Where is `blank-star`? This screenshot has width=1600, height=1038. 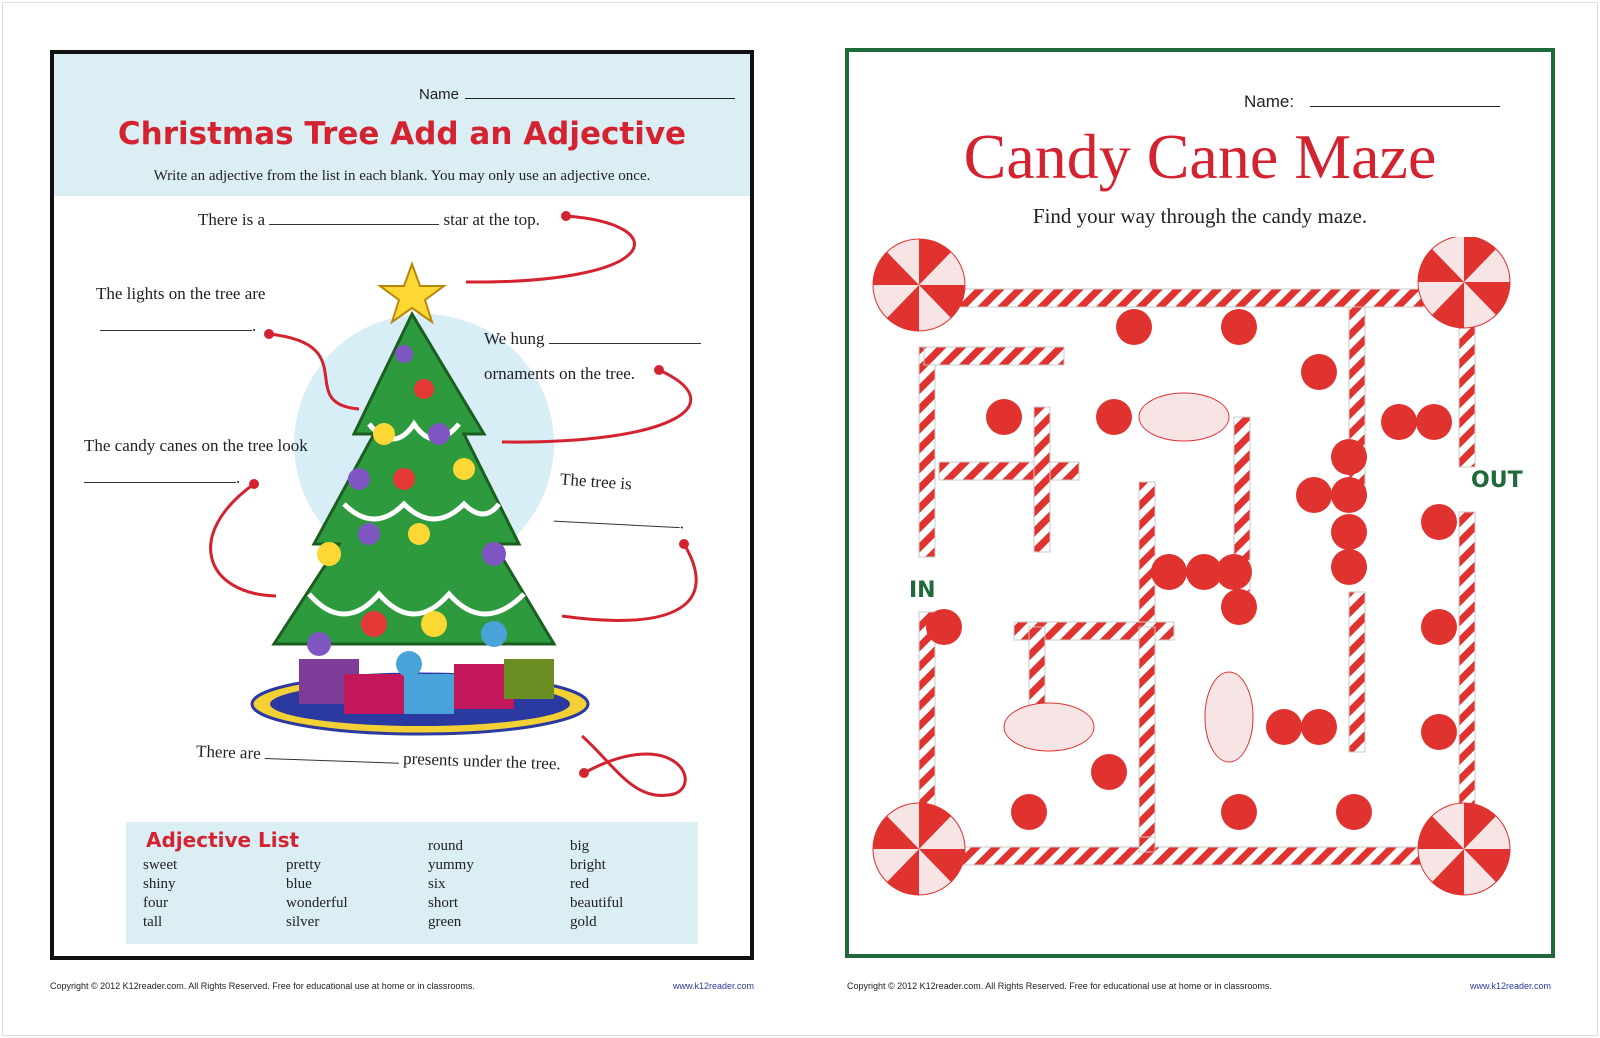
blank-star is located at coordinates (354, 218).